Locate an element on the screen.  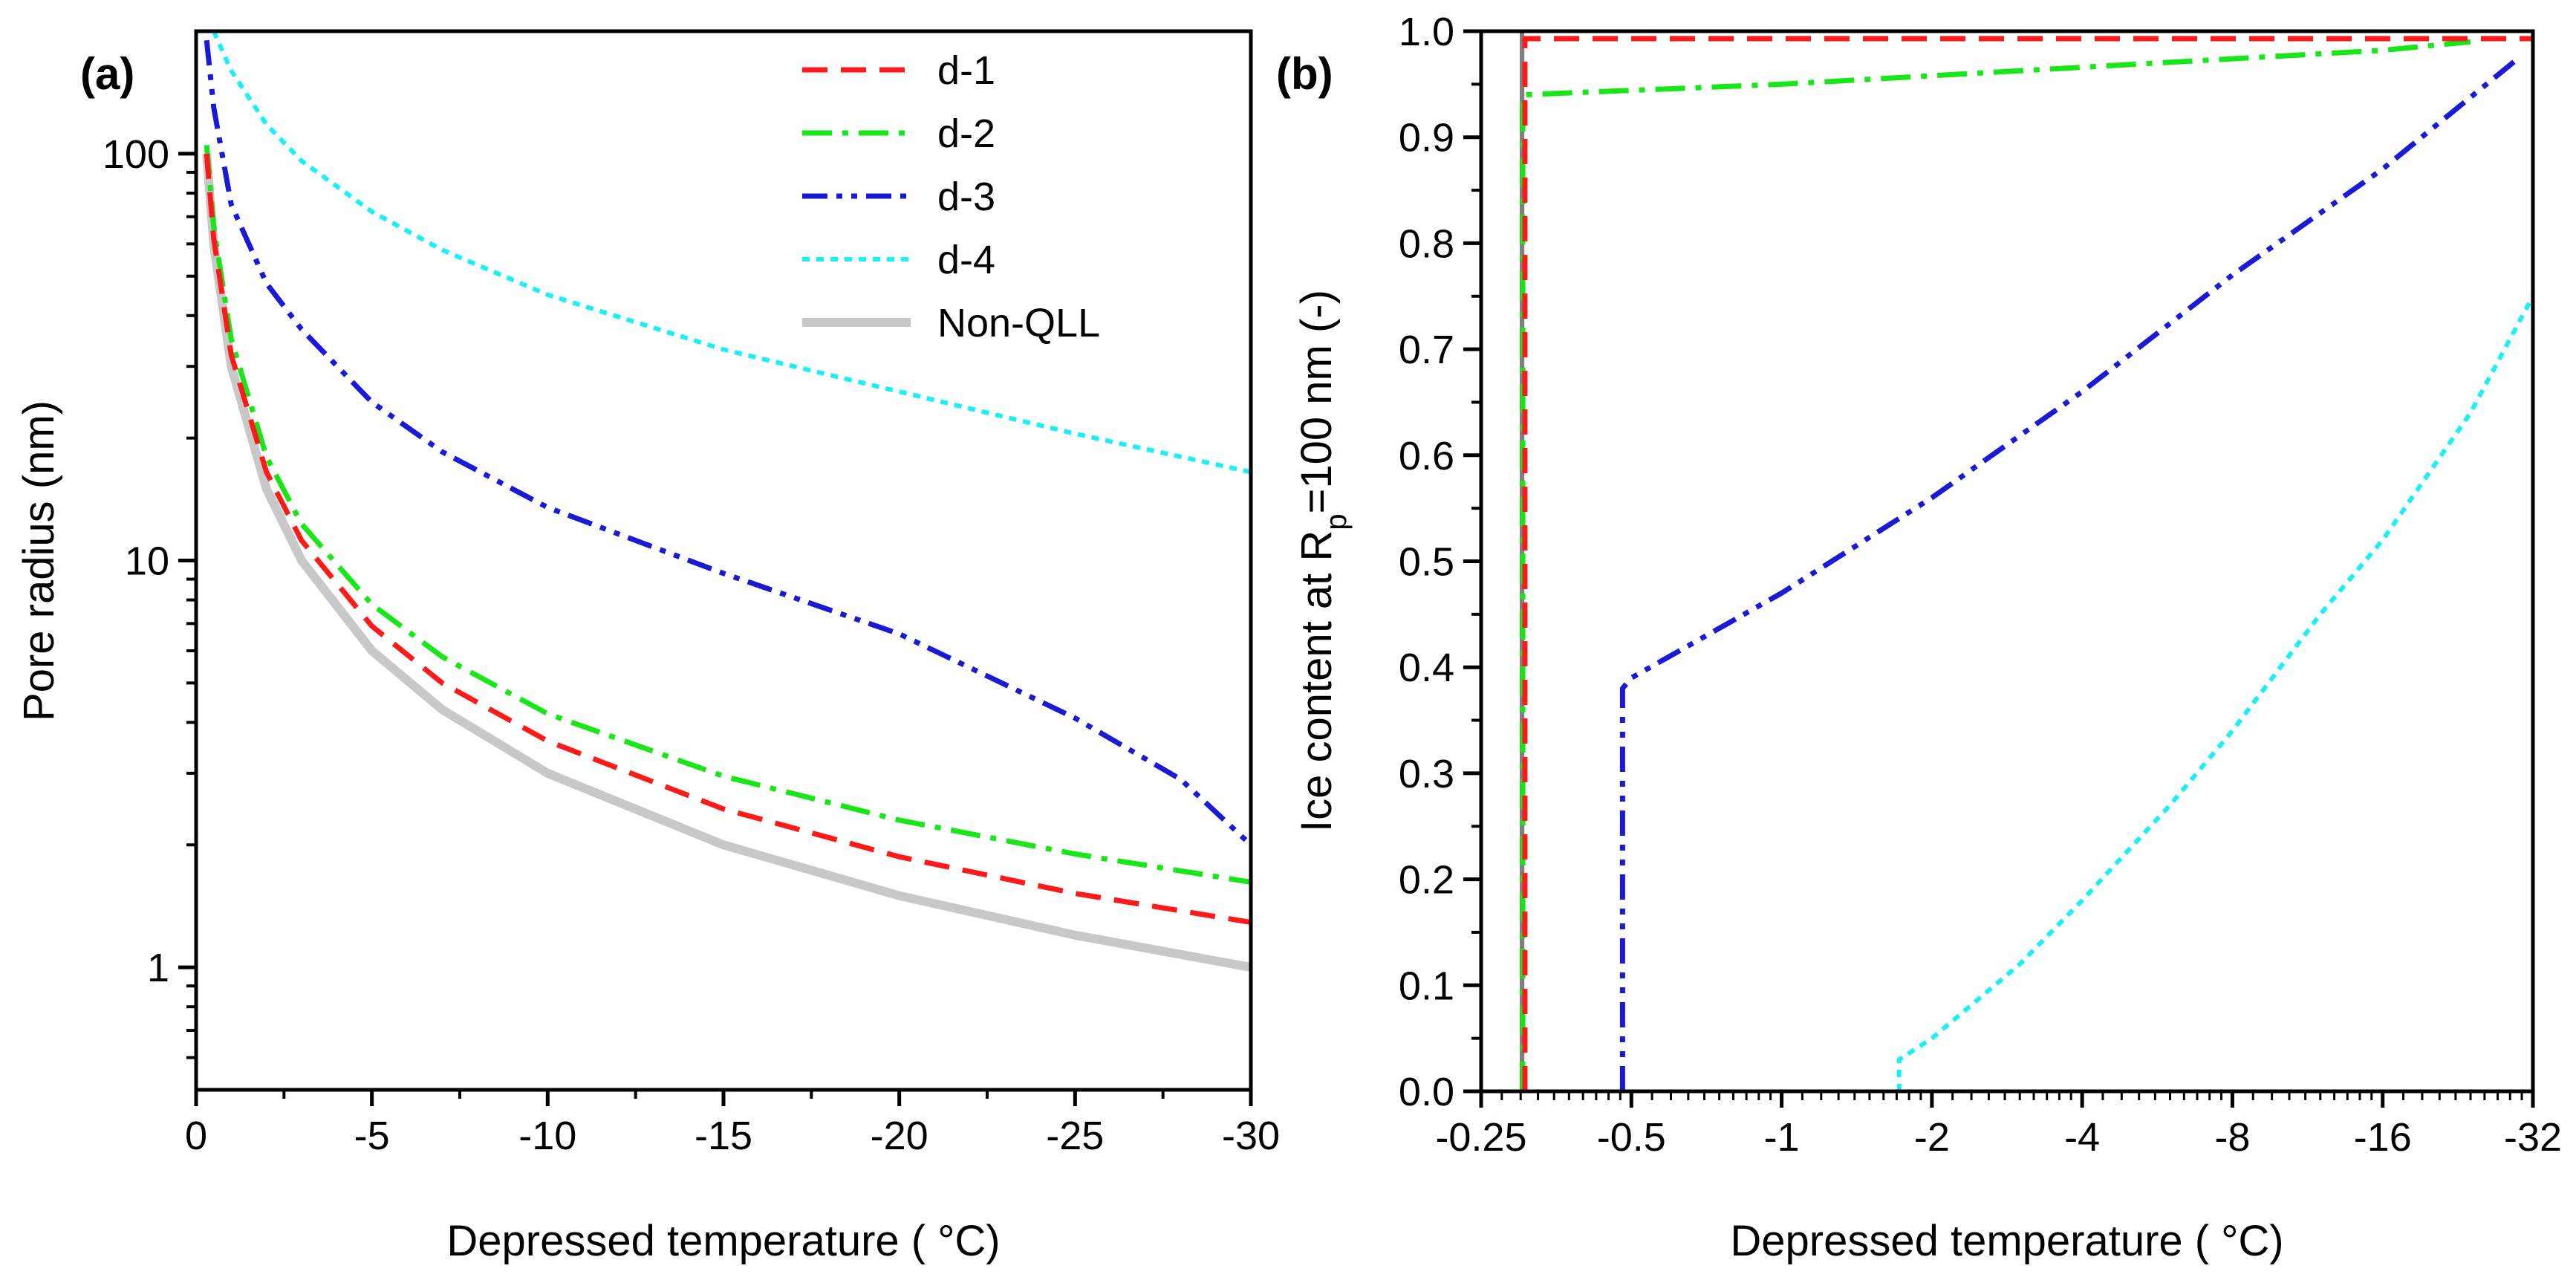
panel-b-x-tick-label: -2 is located at coordinates (1932, 1137).